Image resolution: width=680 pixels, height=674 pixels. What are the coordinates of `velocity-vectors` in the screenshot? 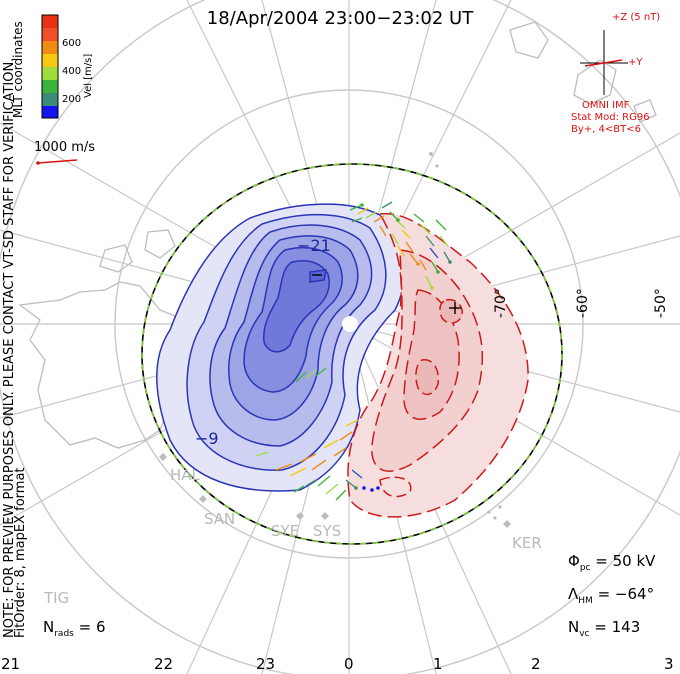 It's located at (353, 351).